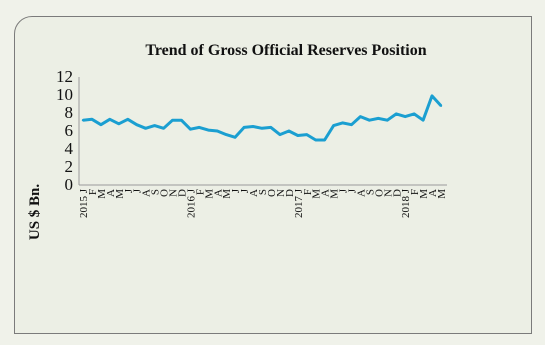 Image resolution: width=545 pixels, height=345 pixels. What do you see at coordinates (191, 203) in the screenshot?
I see `x-tick-label: 2016 J` at bounding box center [191, 203].